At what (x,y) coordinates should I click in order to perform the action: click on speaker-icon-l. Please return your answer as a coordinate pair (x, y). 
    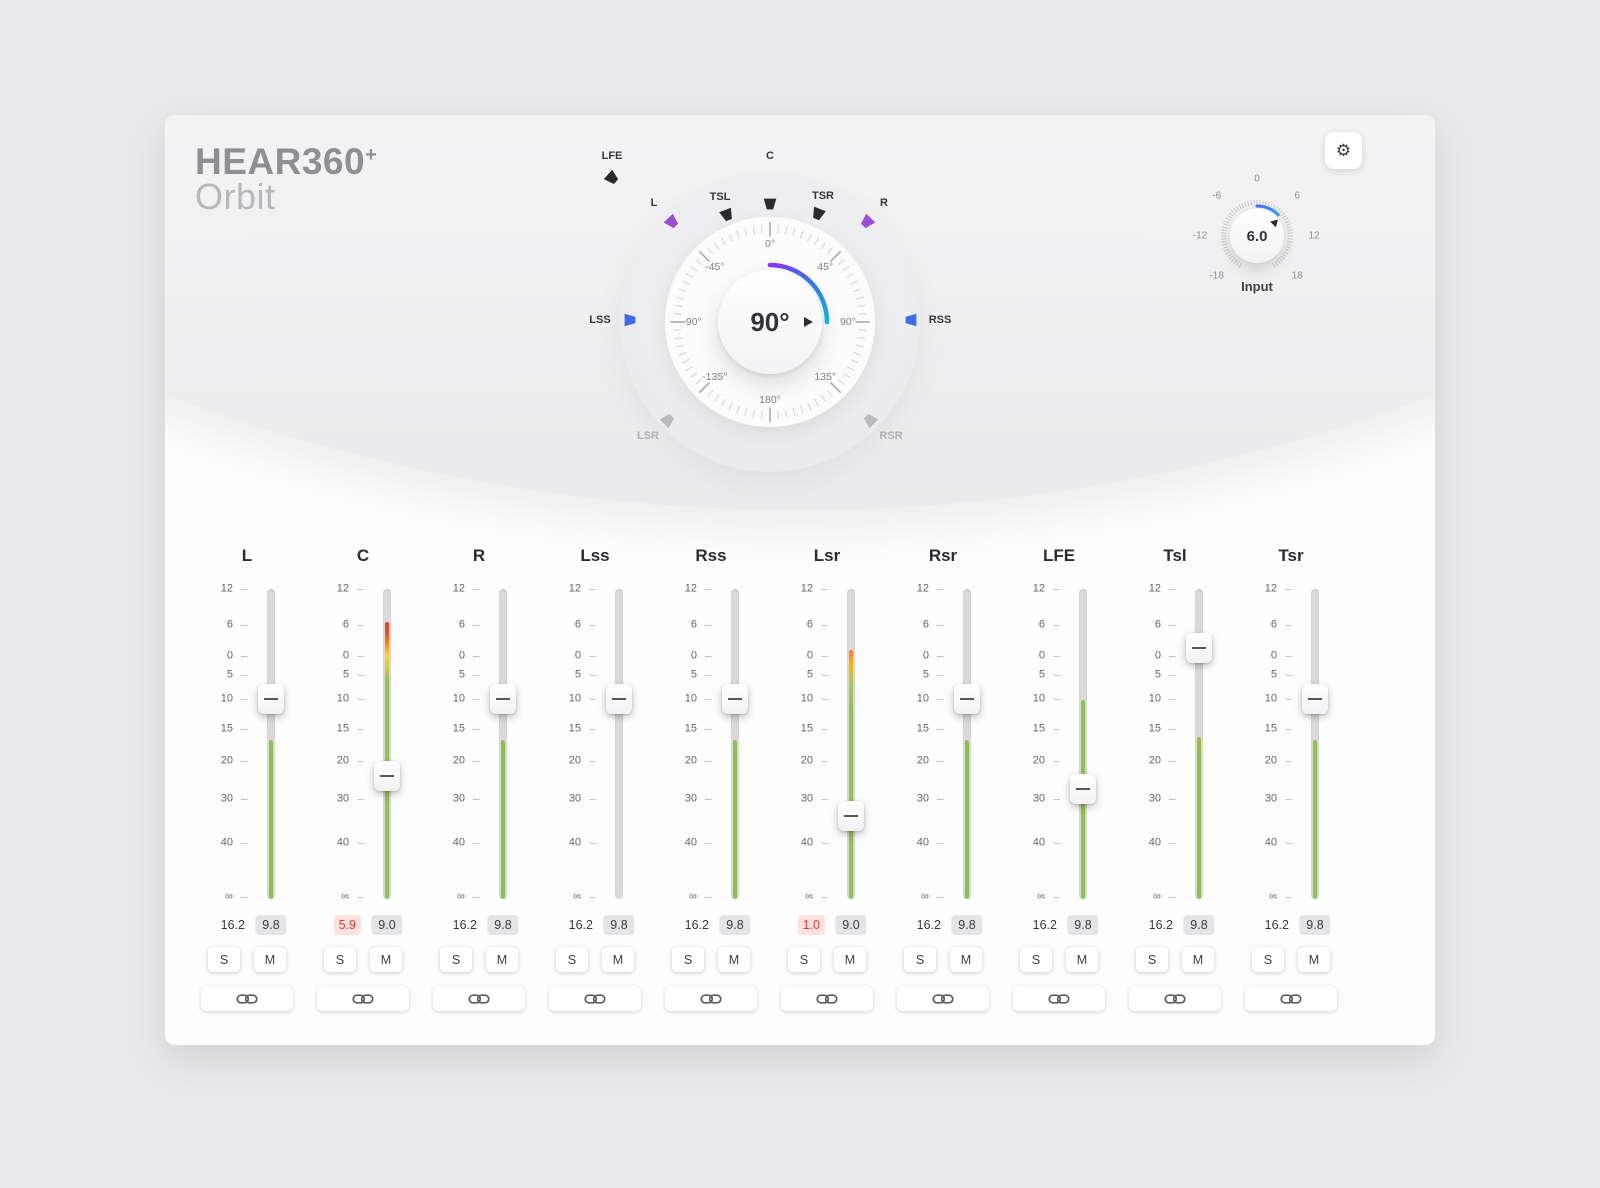
    Looking at the image, I should click on (671, 221).